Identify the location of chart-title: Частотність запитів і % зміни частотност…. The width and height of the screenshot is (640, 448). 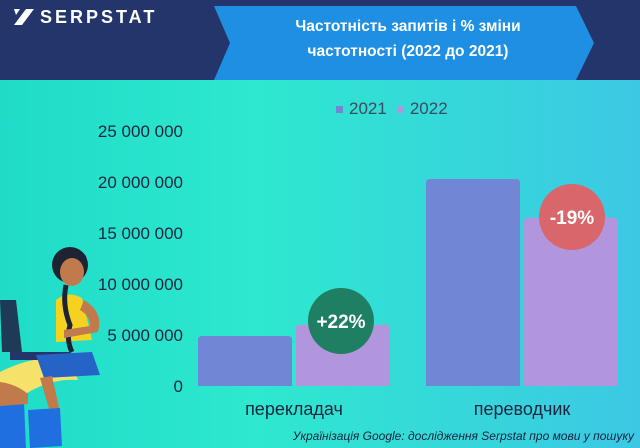
(408, 39).